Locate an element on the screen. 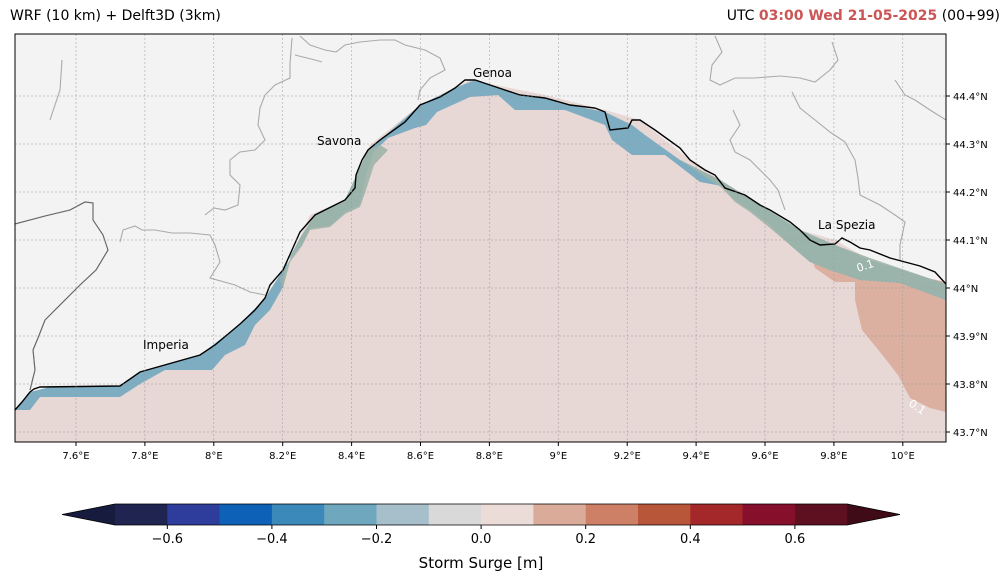 This screenshot has width=1001, height=580. lat-tick-label: 43.7°N is located at coordinates (970, 433).